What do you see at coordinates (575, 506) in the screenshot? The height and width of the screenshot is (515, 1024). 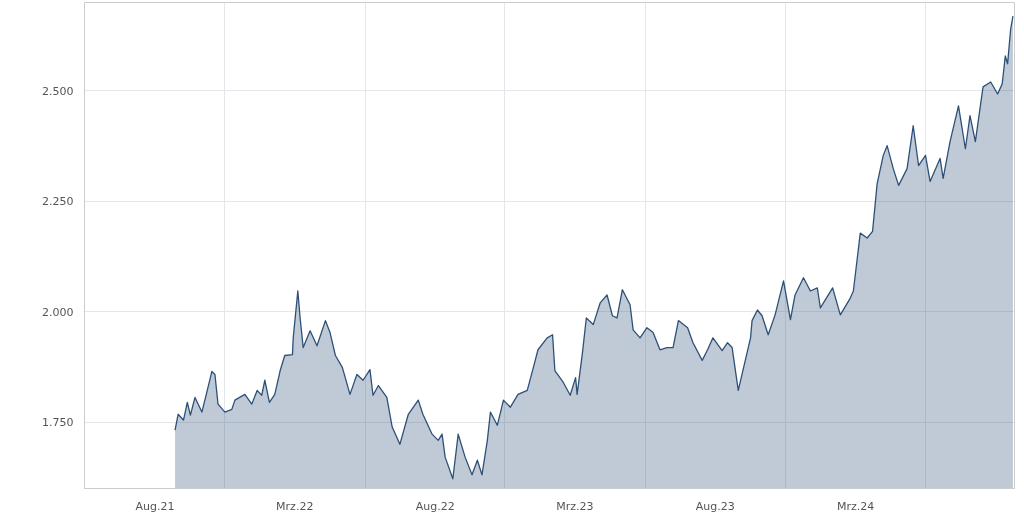 I see `x-tick-label: Mrz.23` at bounding box center [575, 506].